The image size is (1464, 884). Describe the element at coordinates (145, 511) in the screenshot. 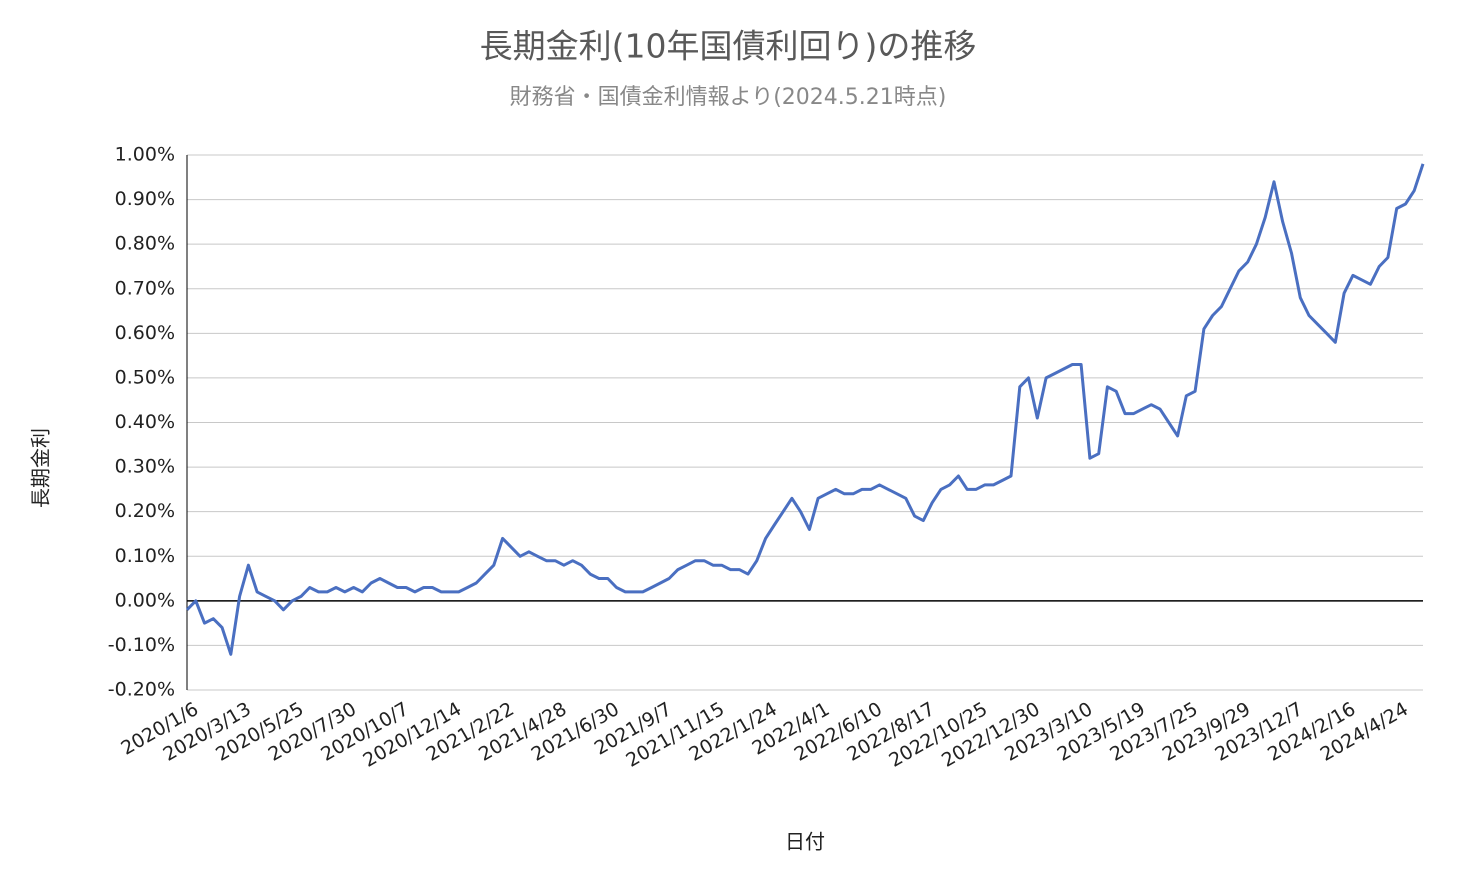

I see `y-tick-label: 0.20%` at that location.